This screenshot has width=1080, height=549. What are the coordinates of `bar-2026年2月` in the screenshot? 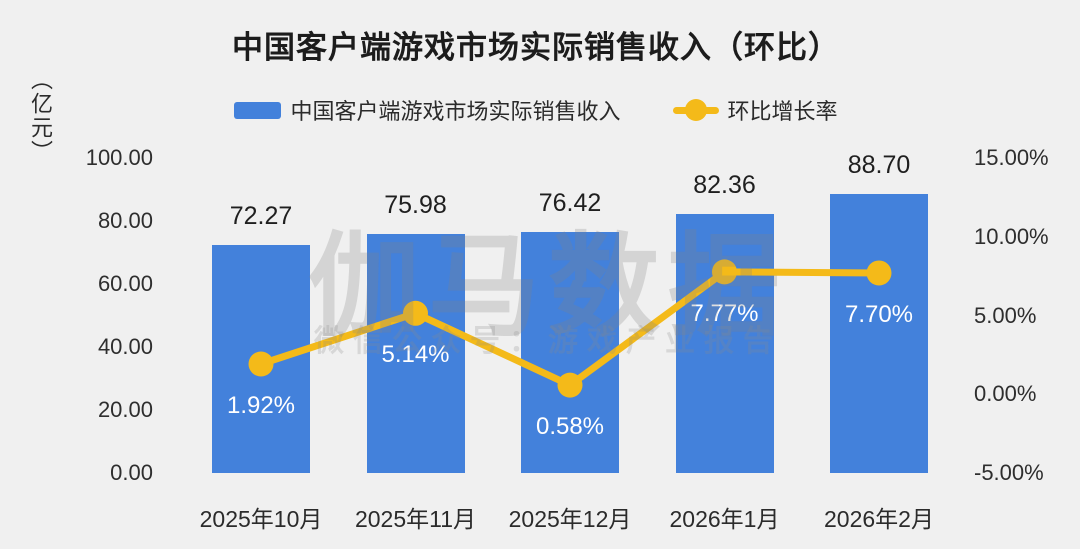 It's located at (879, 333).